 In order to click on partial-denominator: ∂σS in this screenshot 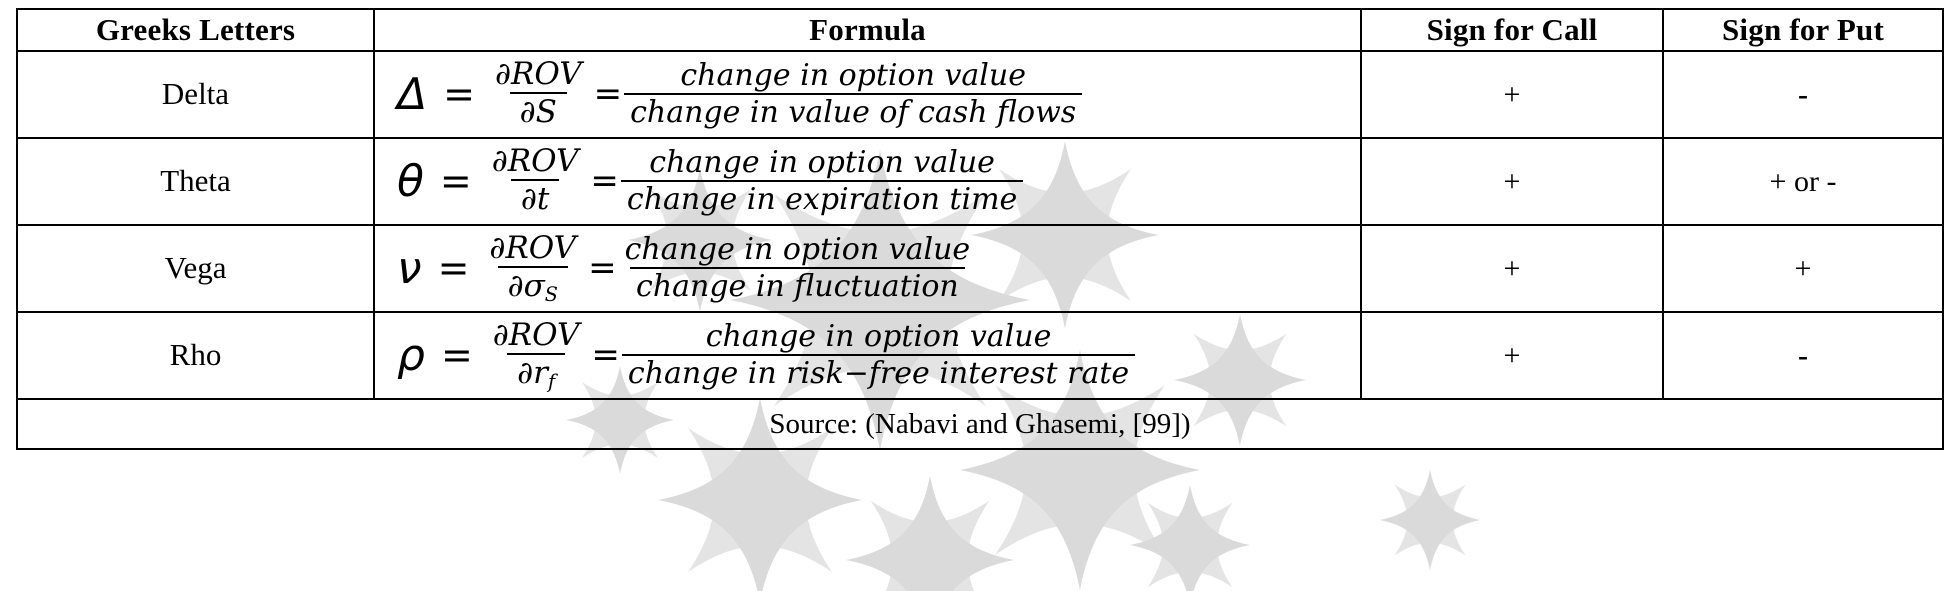, I will do `click(532, 286)`.